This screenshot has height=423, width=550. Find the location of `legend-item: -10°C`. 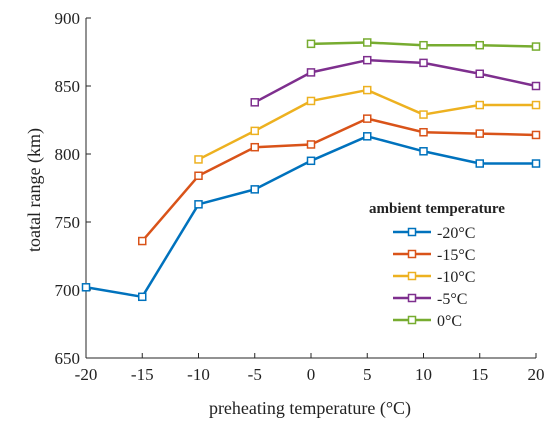

legend-item: -10°C is located at coordinates (434, 277).